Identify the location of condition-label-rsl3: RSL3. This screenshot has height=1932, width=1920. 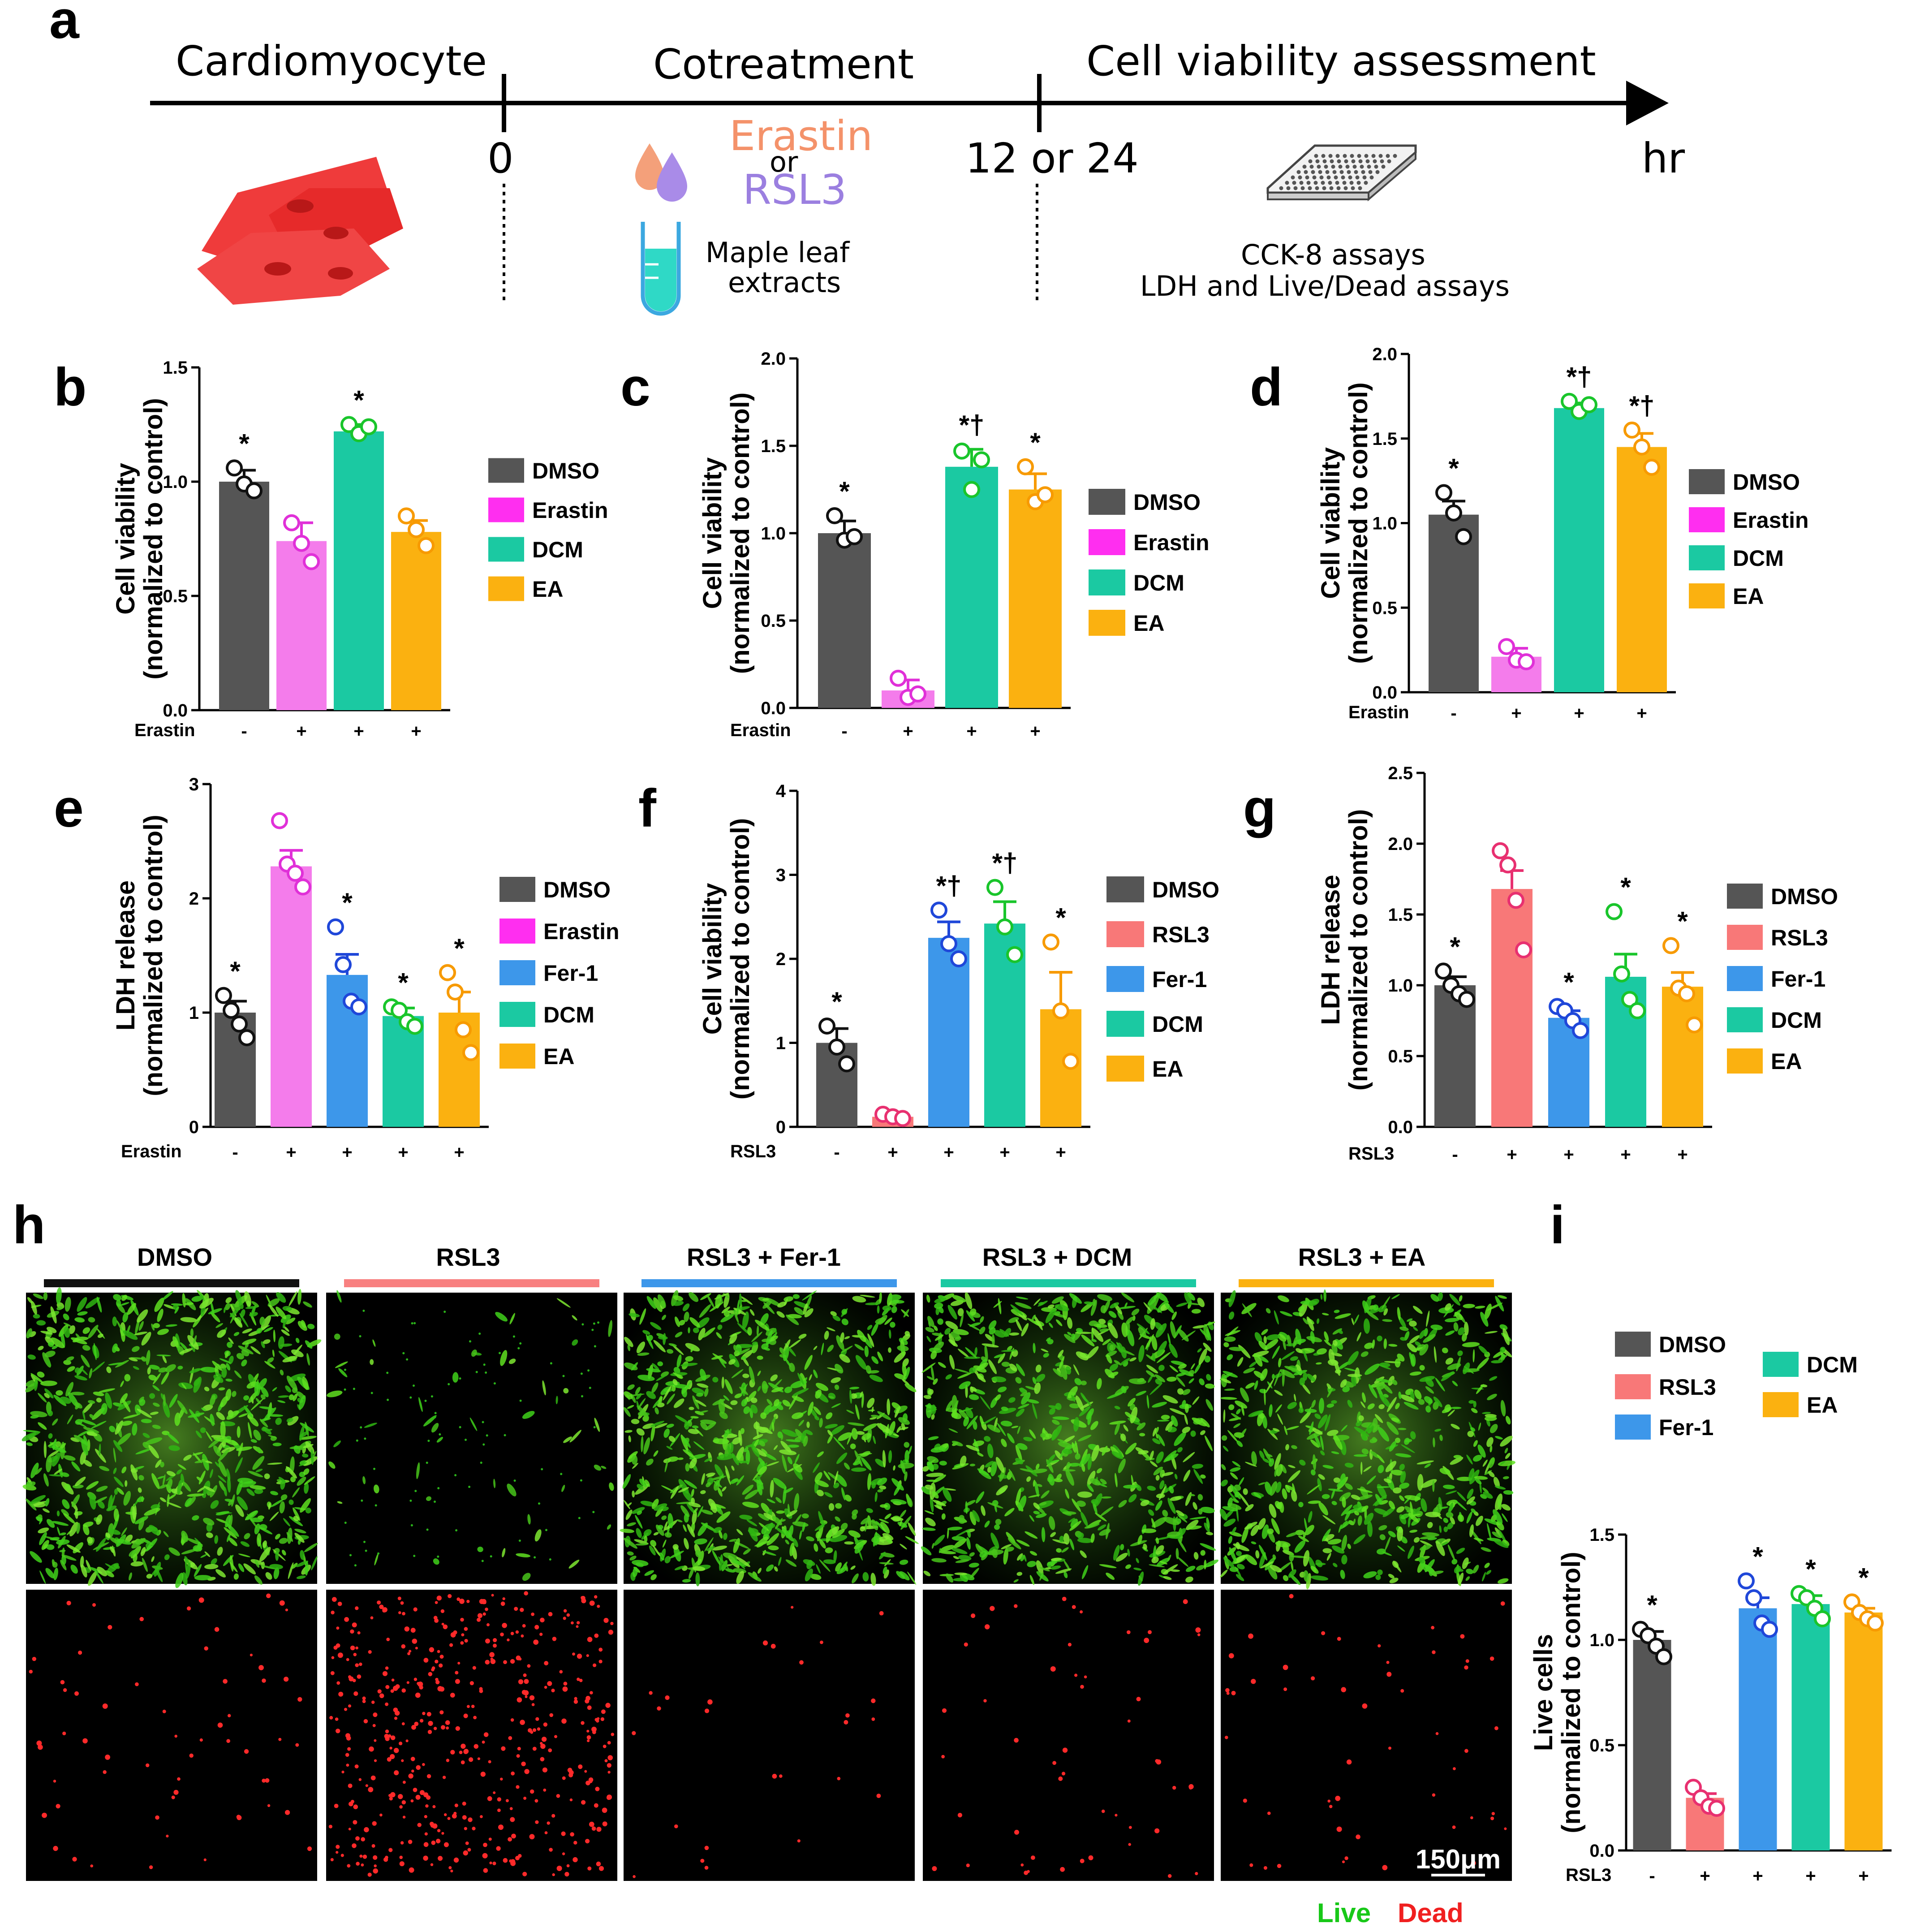
(468, 1257).